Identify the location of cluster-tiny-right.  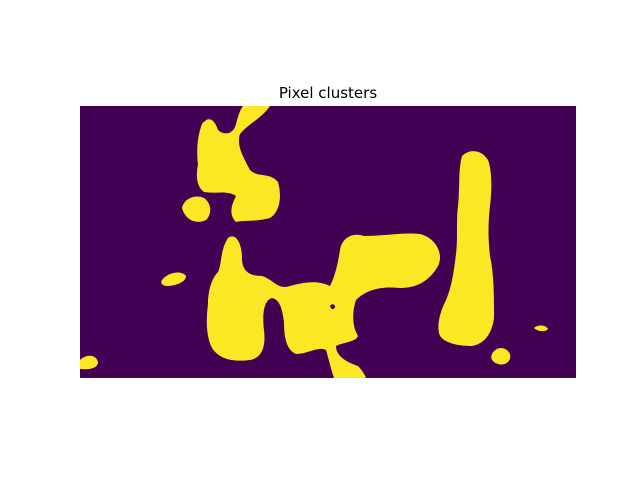
(541, 328).